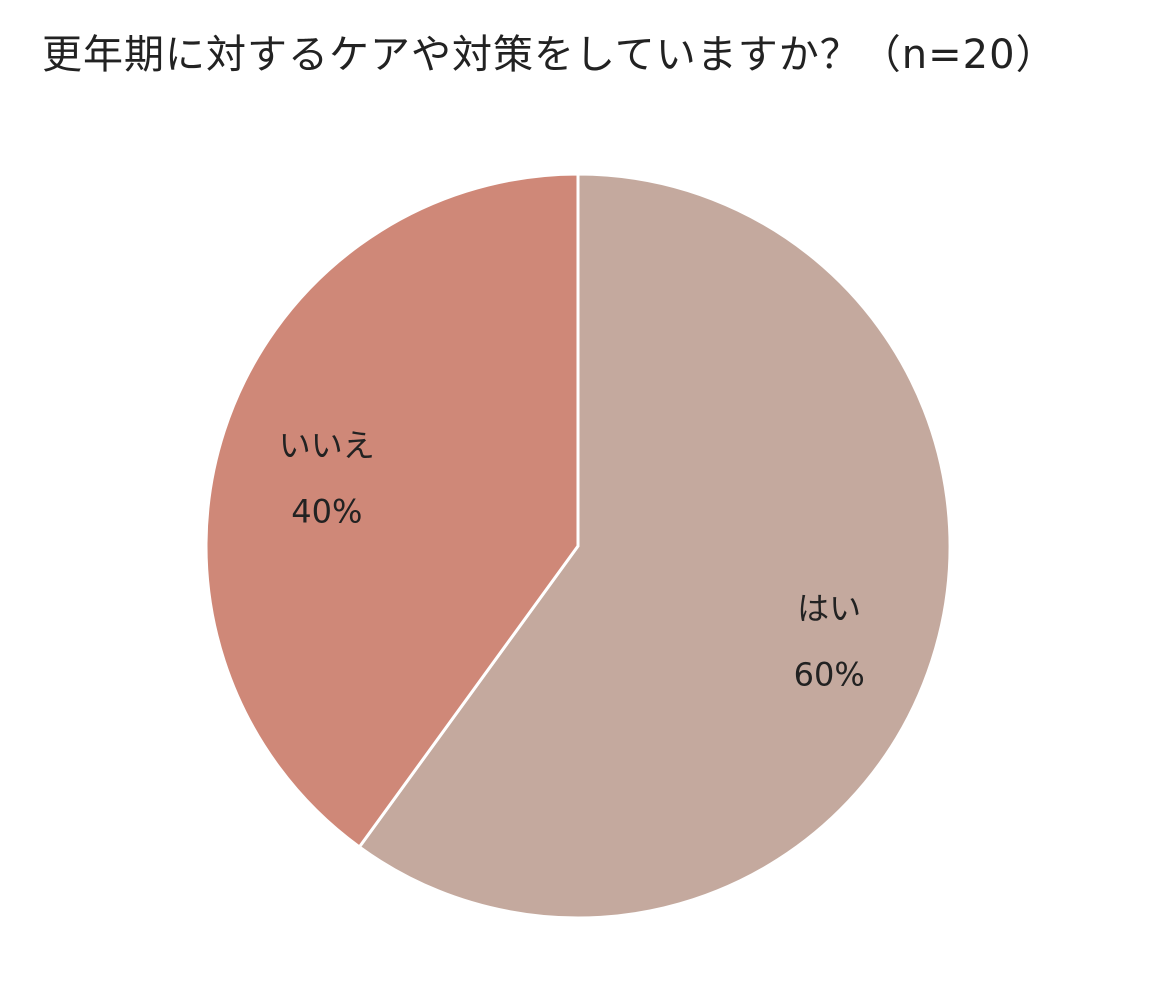  I want to click on slice-value-1: 40%, so click(326, 511).